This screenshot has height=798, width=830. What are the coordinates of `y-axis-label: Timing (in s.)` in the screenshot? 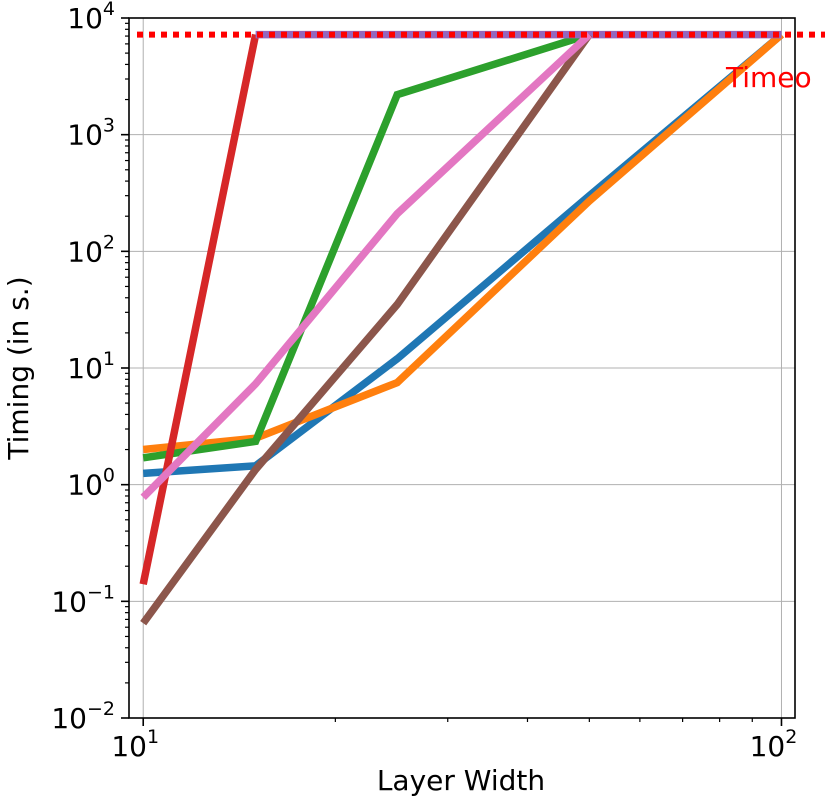 It's located at (18, 368).